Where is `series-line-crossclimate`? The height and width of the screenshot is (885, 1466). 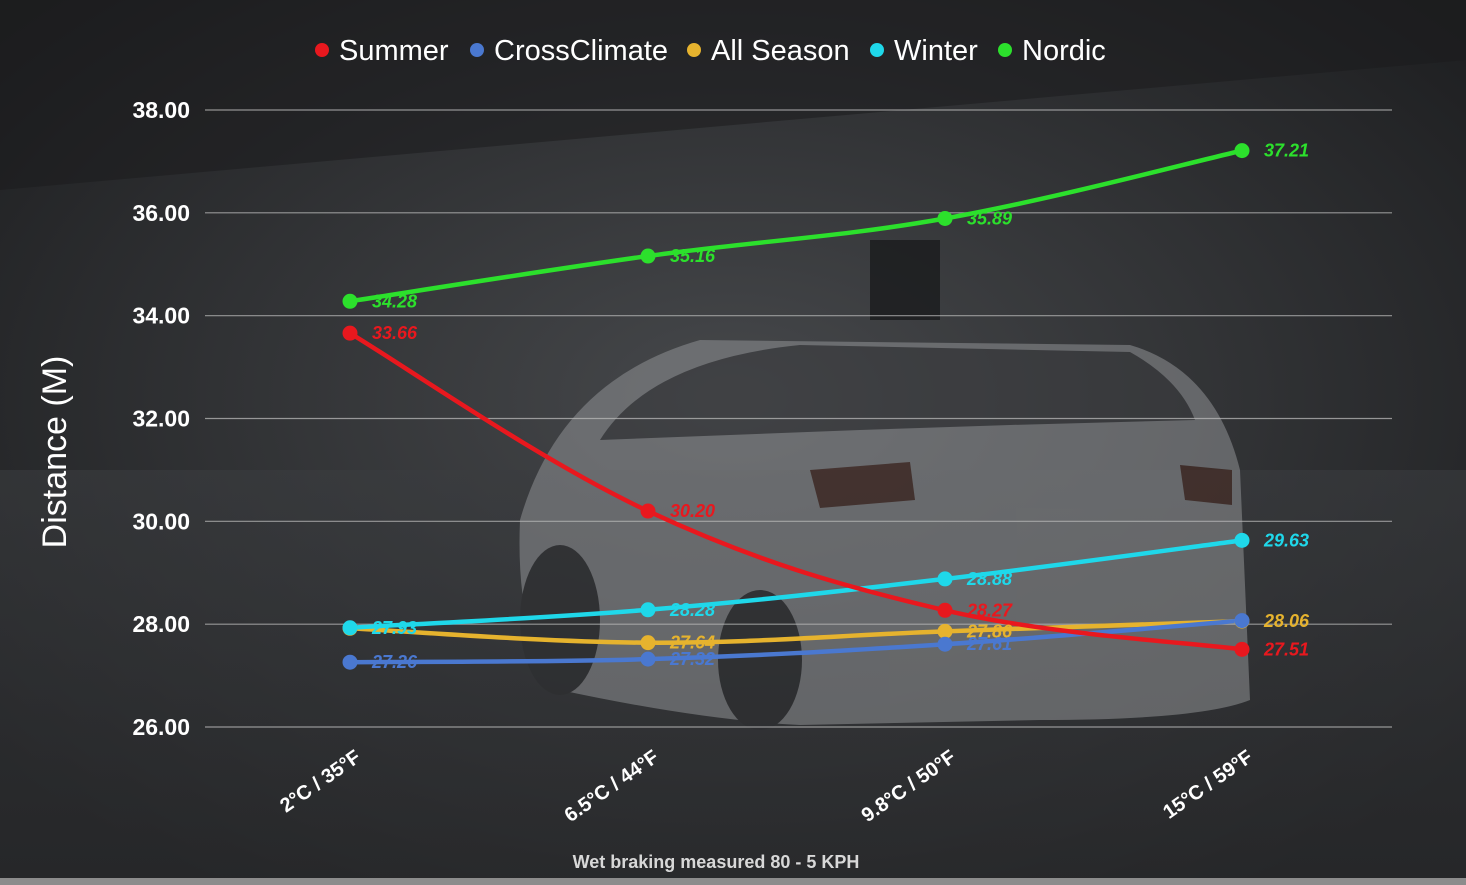
series-line-crossclimate is located at coordinates (796, 641).